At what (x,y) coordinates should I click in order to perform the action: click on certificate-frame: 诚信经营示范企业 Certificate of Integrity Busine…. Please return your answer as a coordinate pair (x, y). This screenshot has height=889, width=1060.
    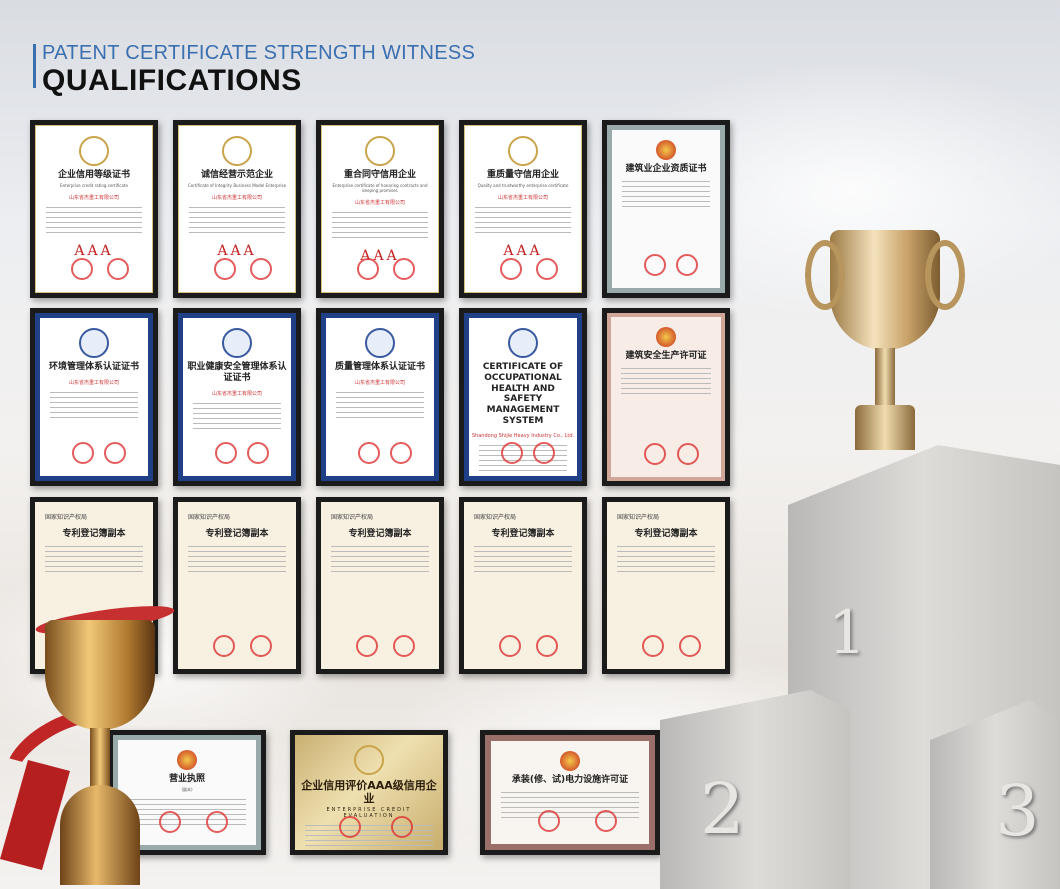
    Looking at the image, I should click on (237, 209).